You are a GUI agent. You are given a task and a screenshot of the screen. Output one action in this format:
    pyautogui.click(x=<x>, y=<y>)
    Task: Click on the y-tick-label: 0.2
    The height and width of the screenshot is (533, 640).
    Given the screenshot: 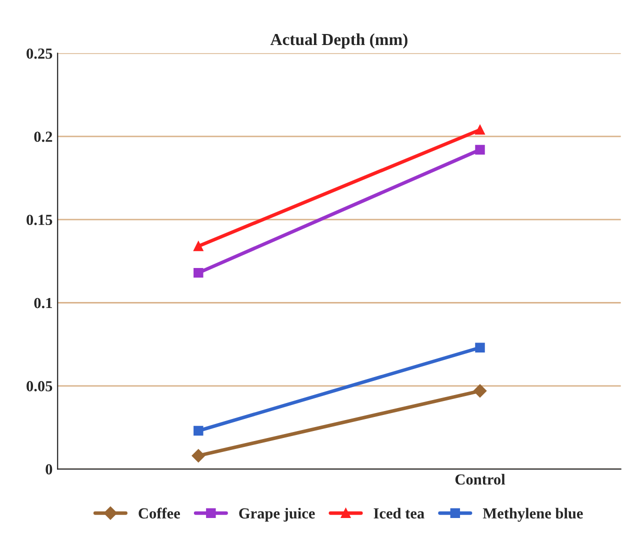 What is the action you would take?
    pyautogui.click(x=43, y=137)
    